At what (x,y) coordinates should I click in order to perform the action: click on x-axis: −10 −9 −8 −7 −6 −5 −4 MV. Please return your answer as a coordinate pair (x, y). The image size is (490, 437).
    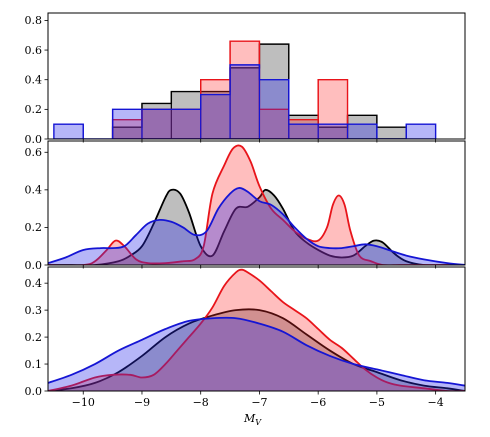
    Looking at the image, I should click on (258, 411).